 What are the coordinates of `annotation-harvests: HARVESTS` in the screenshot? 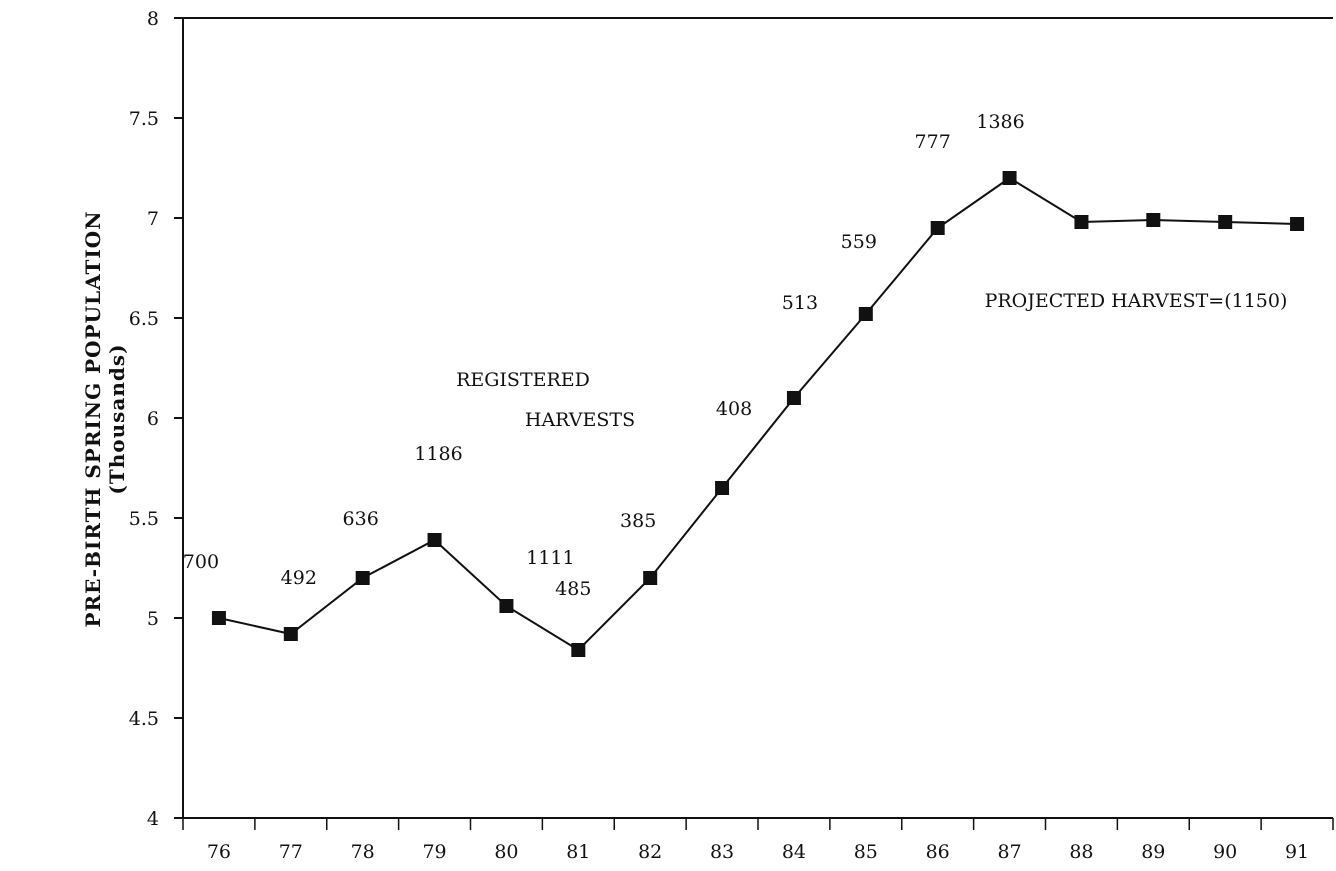 It's located at (580, 420).